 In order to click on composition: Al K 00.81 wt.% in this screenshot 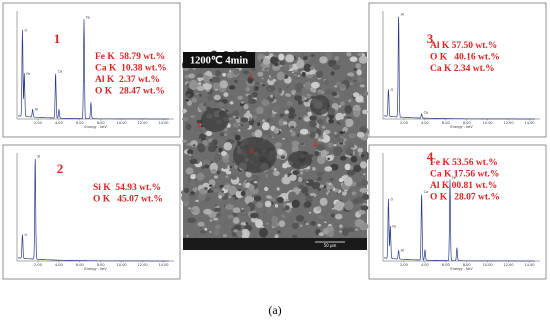, I will do `click(463, 186)`.